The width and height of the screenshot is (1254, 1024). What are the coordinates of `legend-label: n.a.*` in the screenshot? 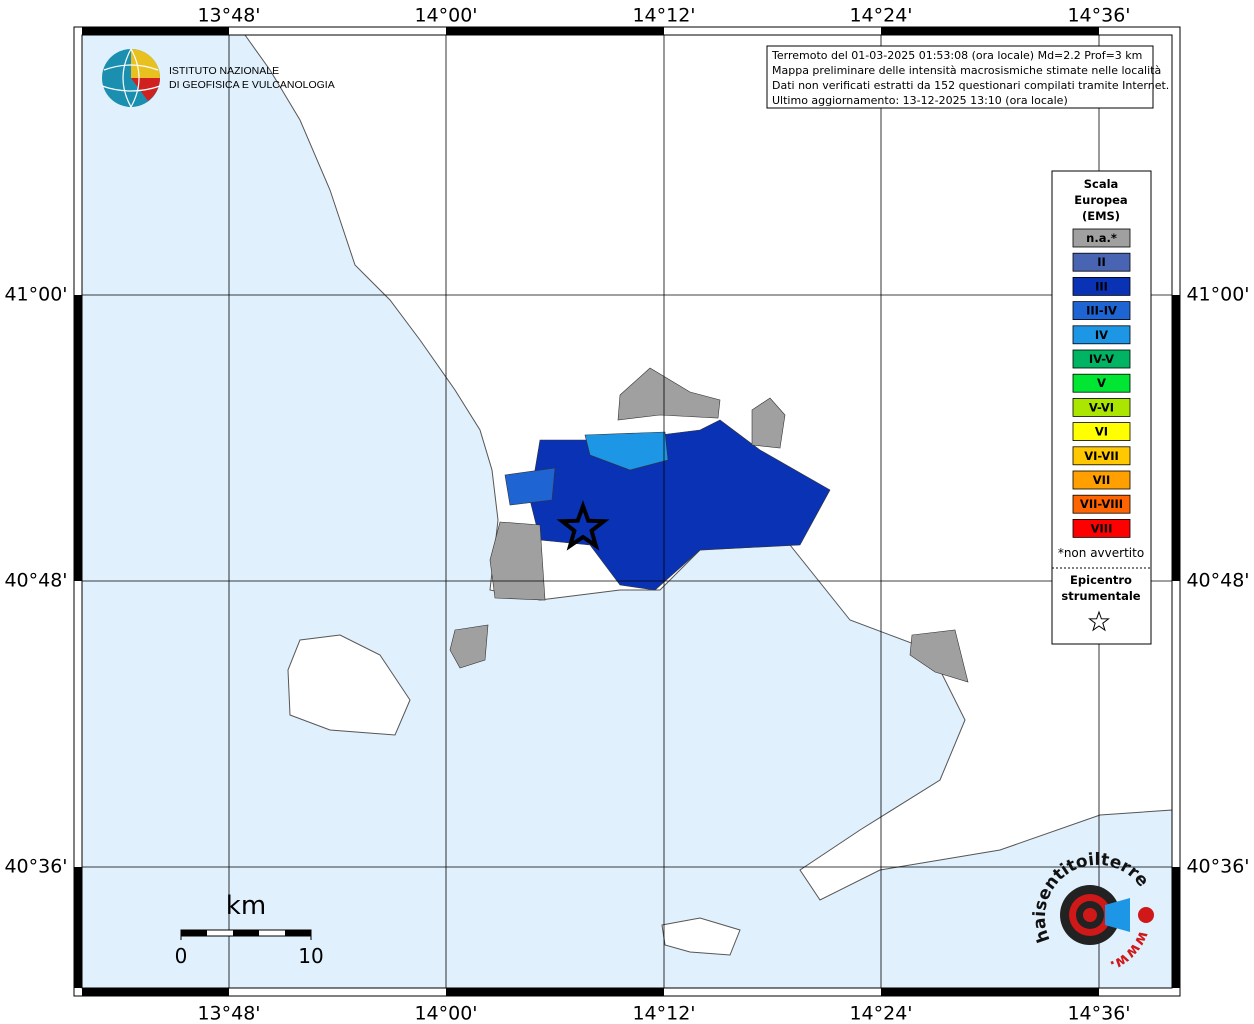 It's located at (1101, 238).